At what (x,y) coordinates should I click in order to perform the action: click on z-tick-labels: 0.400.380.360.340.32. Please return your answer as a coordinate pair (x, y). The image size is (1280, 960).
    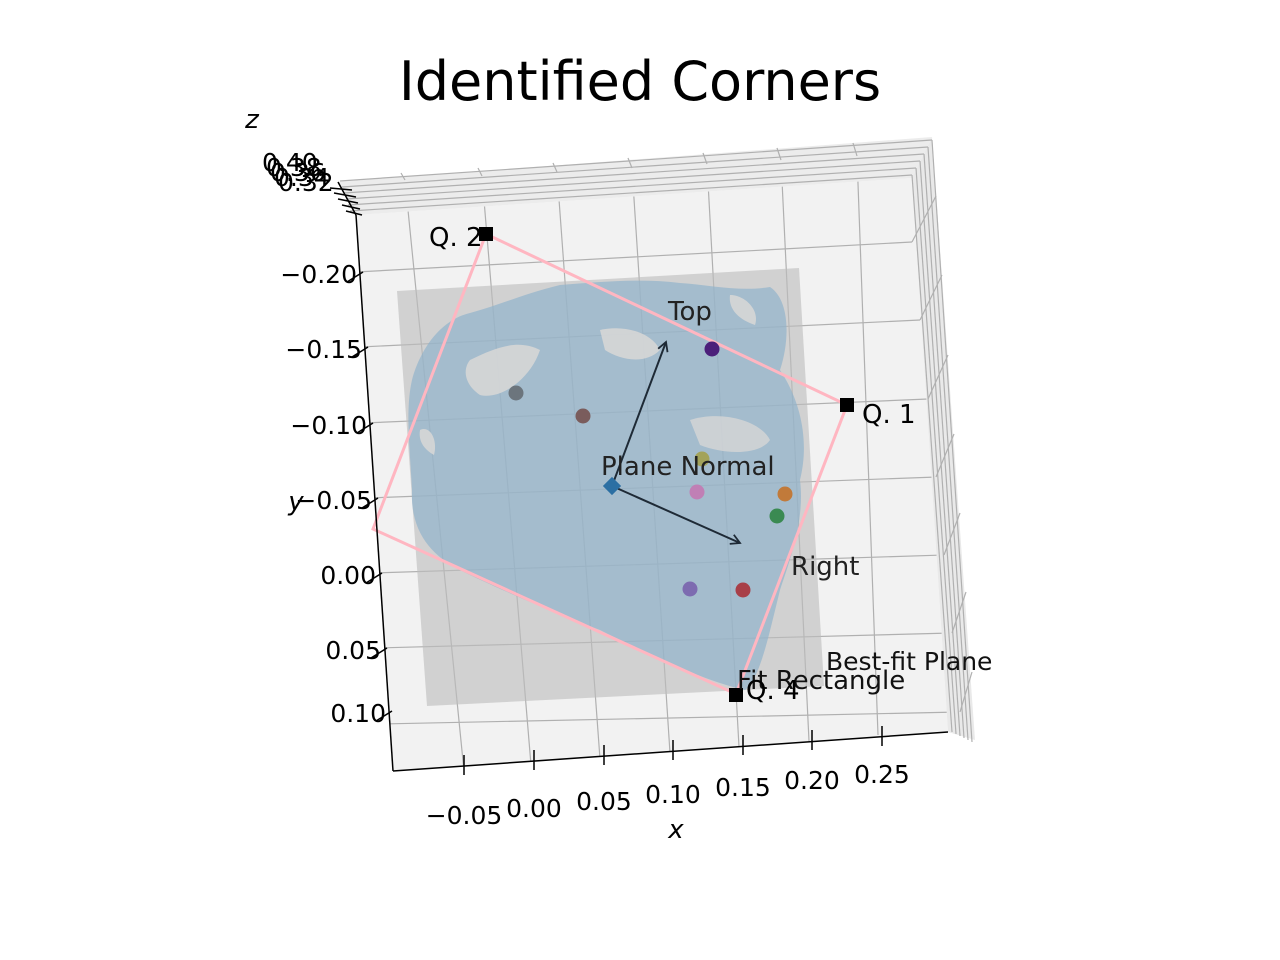
    Looking at the image, I should click on (298, 172).